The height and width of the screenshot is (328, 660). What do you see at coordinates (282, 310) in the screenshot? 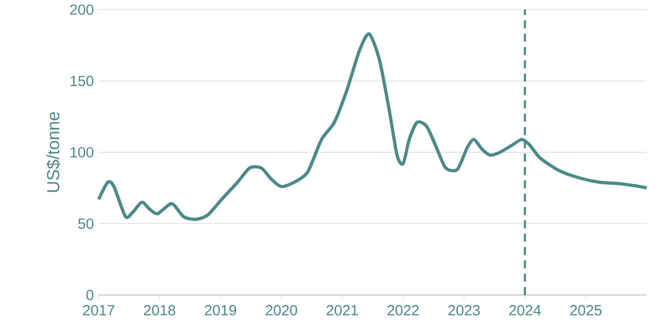
I see `x-tick-label: 2020` at bounding box center [282, 310].